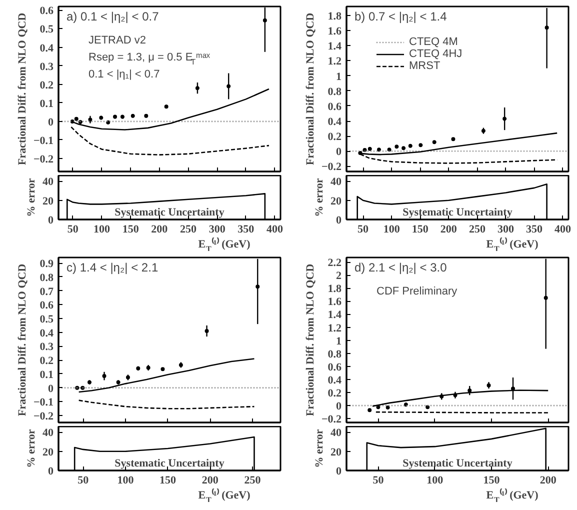 The width and height of the screenshot is (577, 510). I want to click on annotation: a) 0.1 < |η₂| < 0.7, so click(113, 17).